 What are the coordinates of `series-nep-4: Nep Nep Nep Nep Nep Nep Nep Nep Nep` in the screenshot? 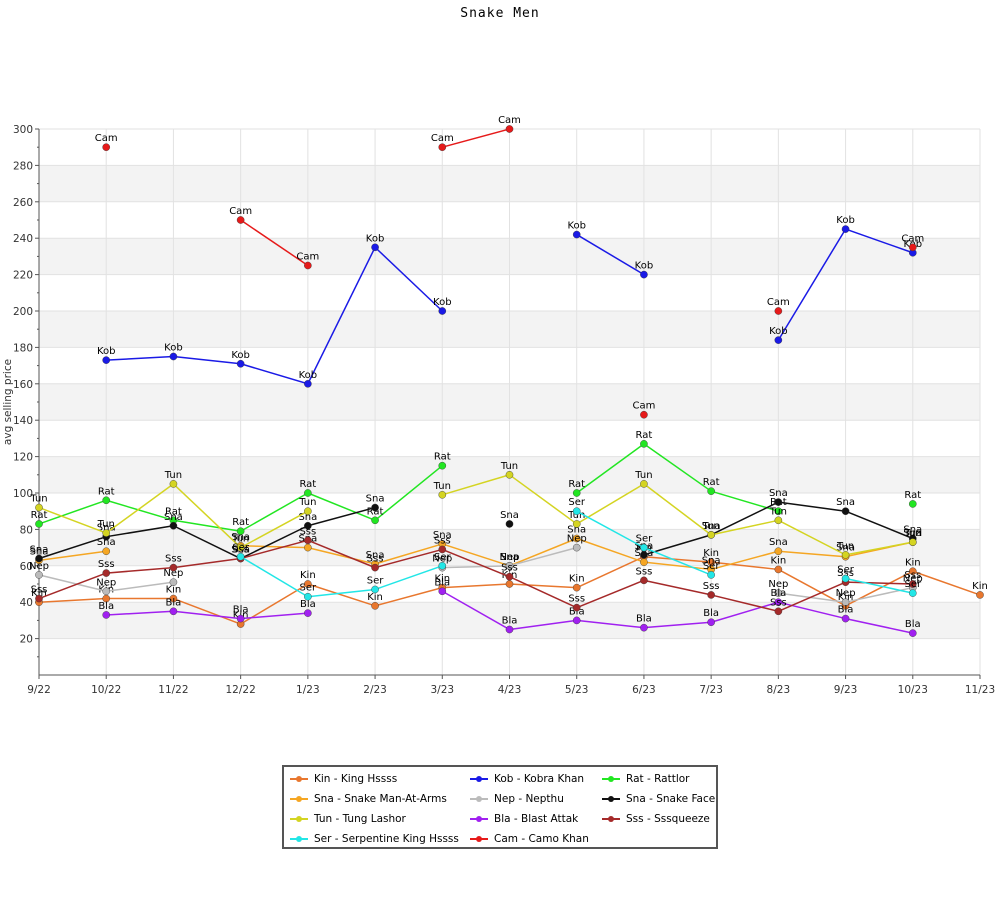 It's located at (476, 570).